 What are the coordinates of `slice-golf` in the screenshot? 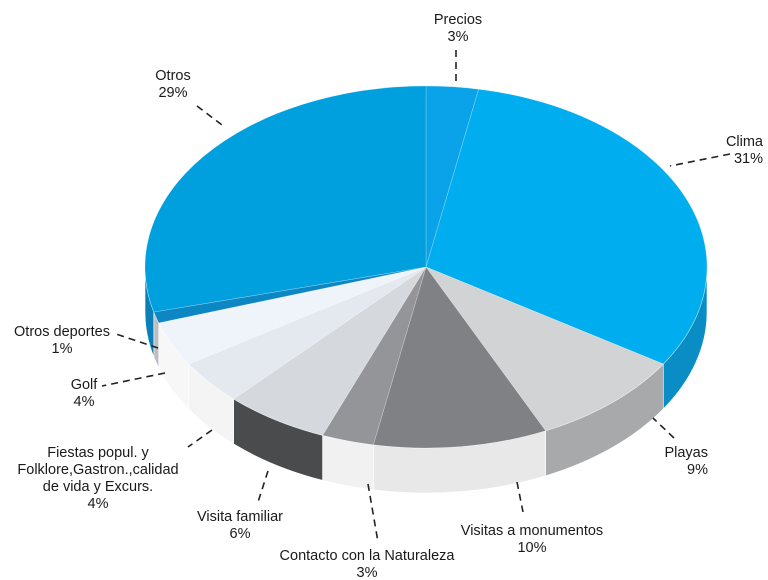 It's located at (292, 315).